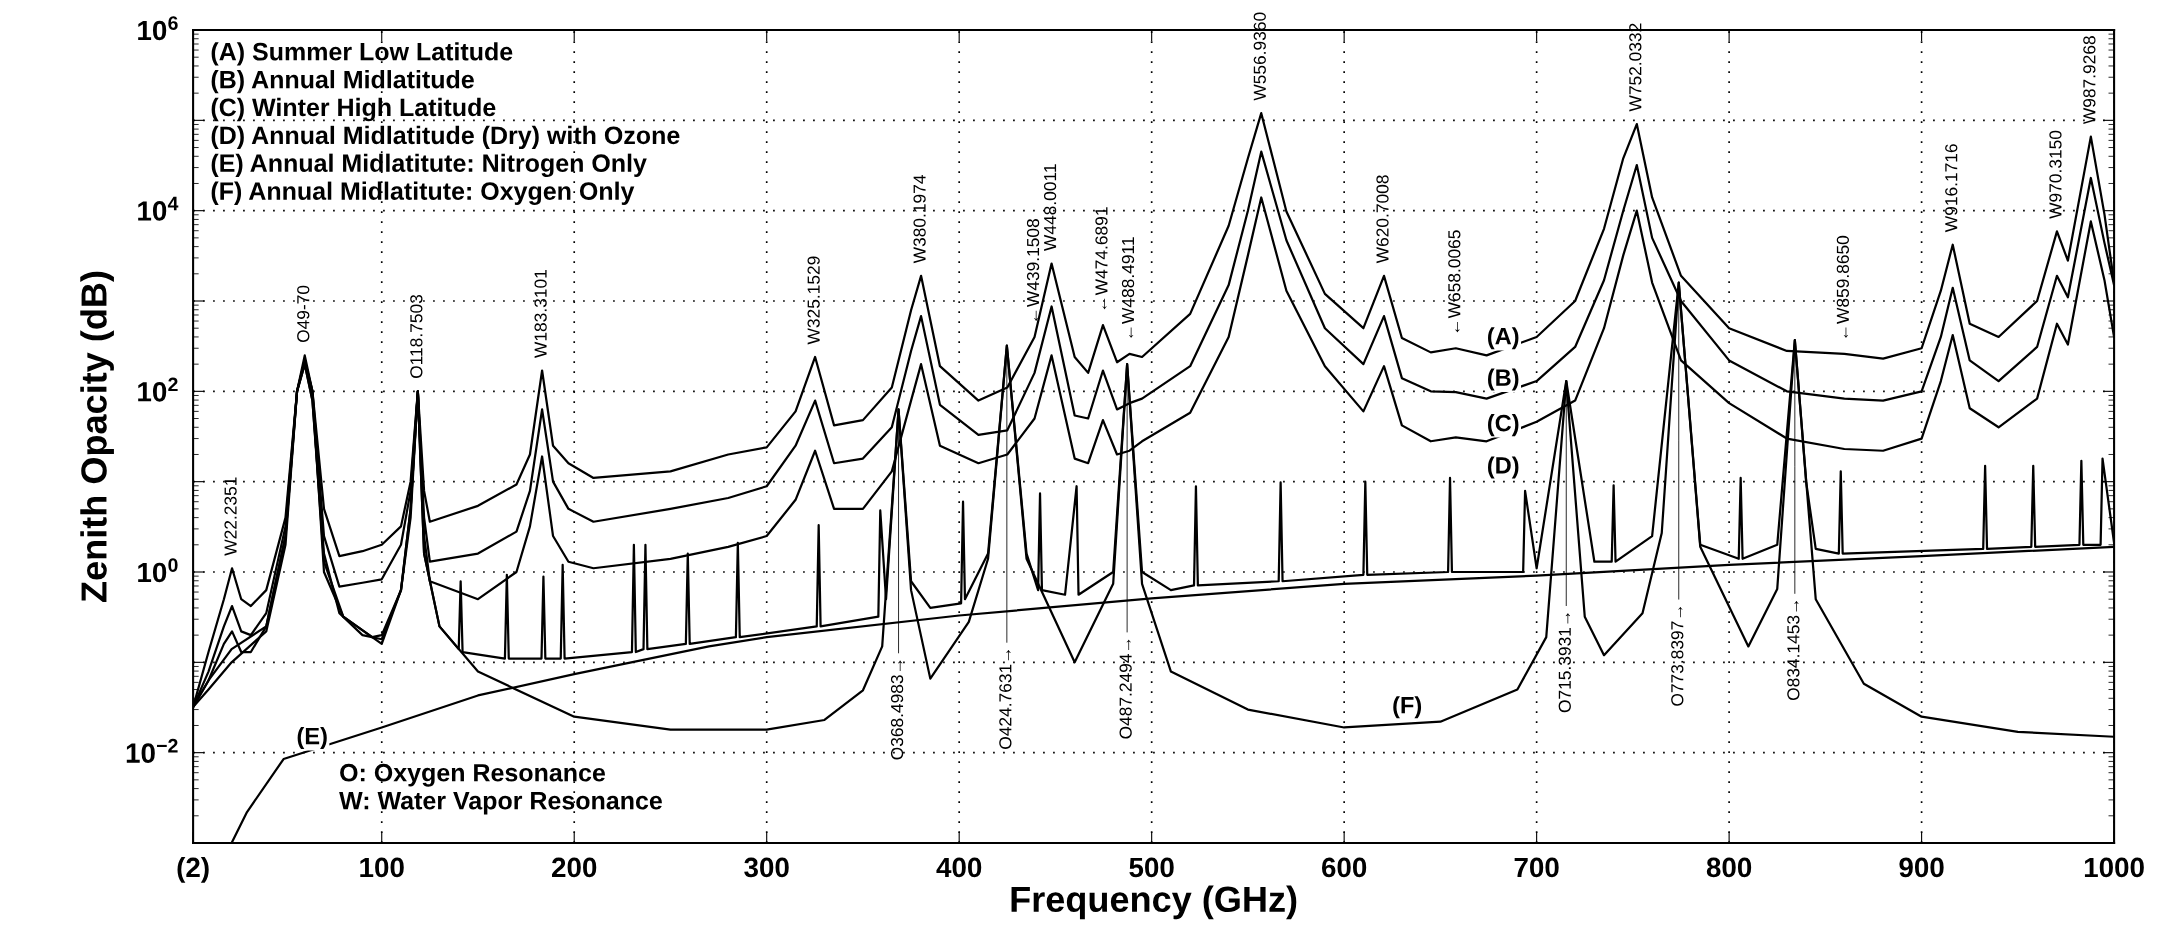 The image size is (2177, 932). Describe the element at coordinates (1382, 219) in the screenshot. I see `annotation: W620.7008` at that location.